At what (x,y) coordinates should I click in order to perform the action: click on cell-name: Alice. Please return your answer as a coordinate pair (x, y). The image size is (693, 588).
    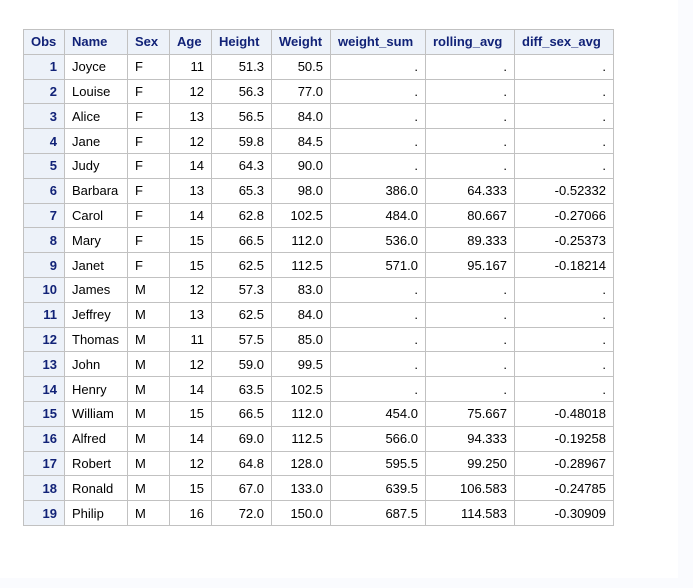
    Looking at the image, I should click on (96, 116).